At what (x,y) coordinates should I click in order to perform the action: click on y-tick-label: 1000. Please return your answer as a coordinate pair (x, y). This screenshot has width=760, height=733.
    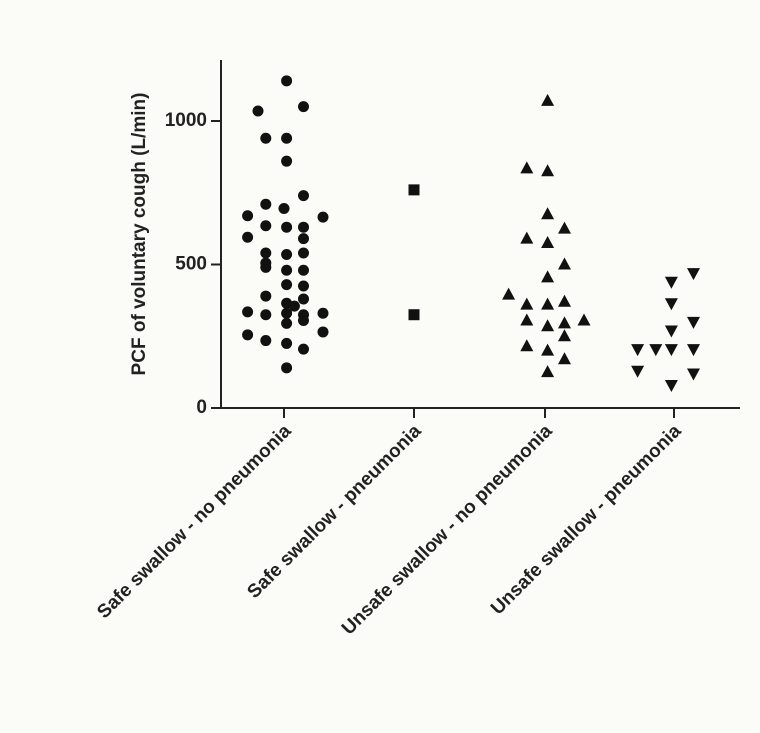
    Looking at the image, I should click on (186, 120).